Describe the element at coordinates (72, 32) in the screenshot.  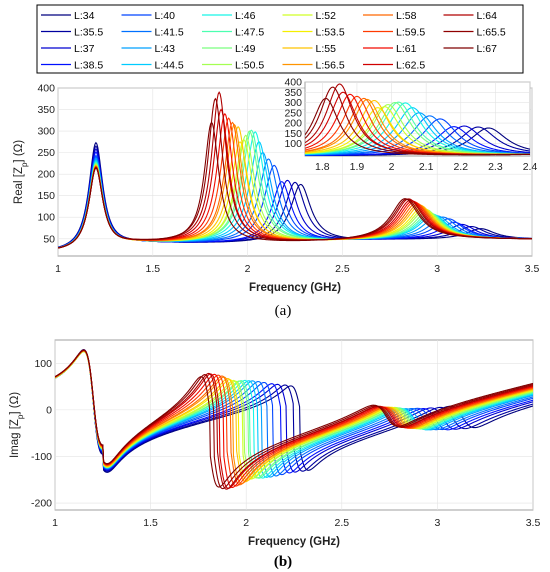
I see `legend-entry: L:35.5` at that location.